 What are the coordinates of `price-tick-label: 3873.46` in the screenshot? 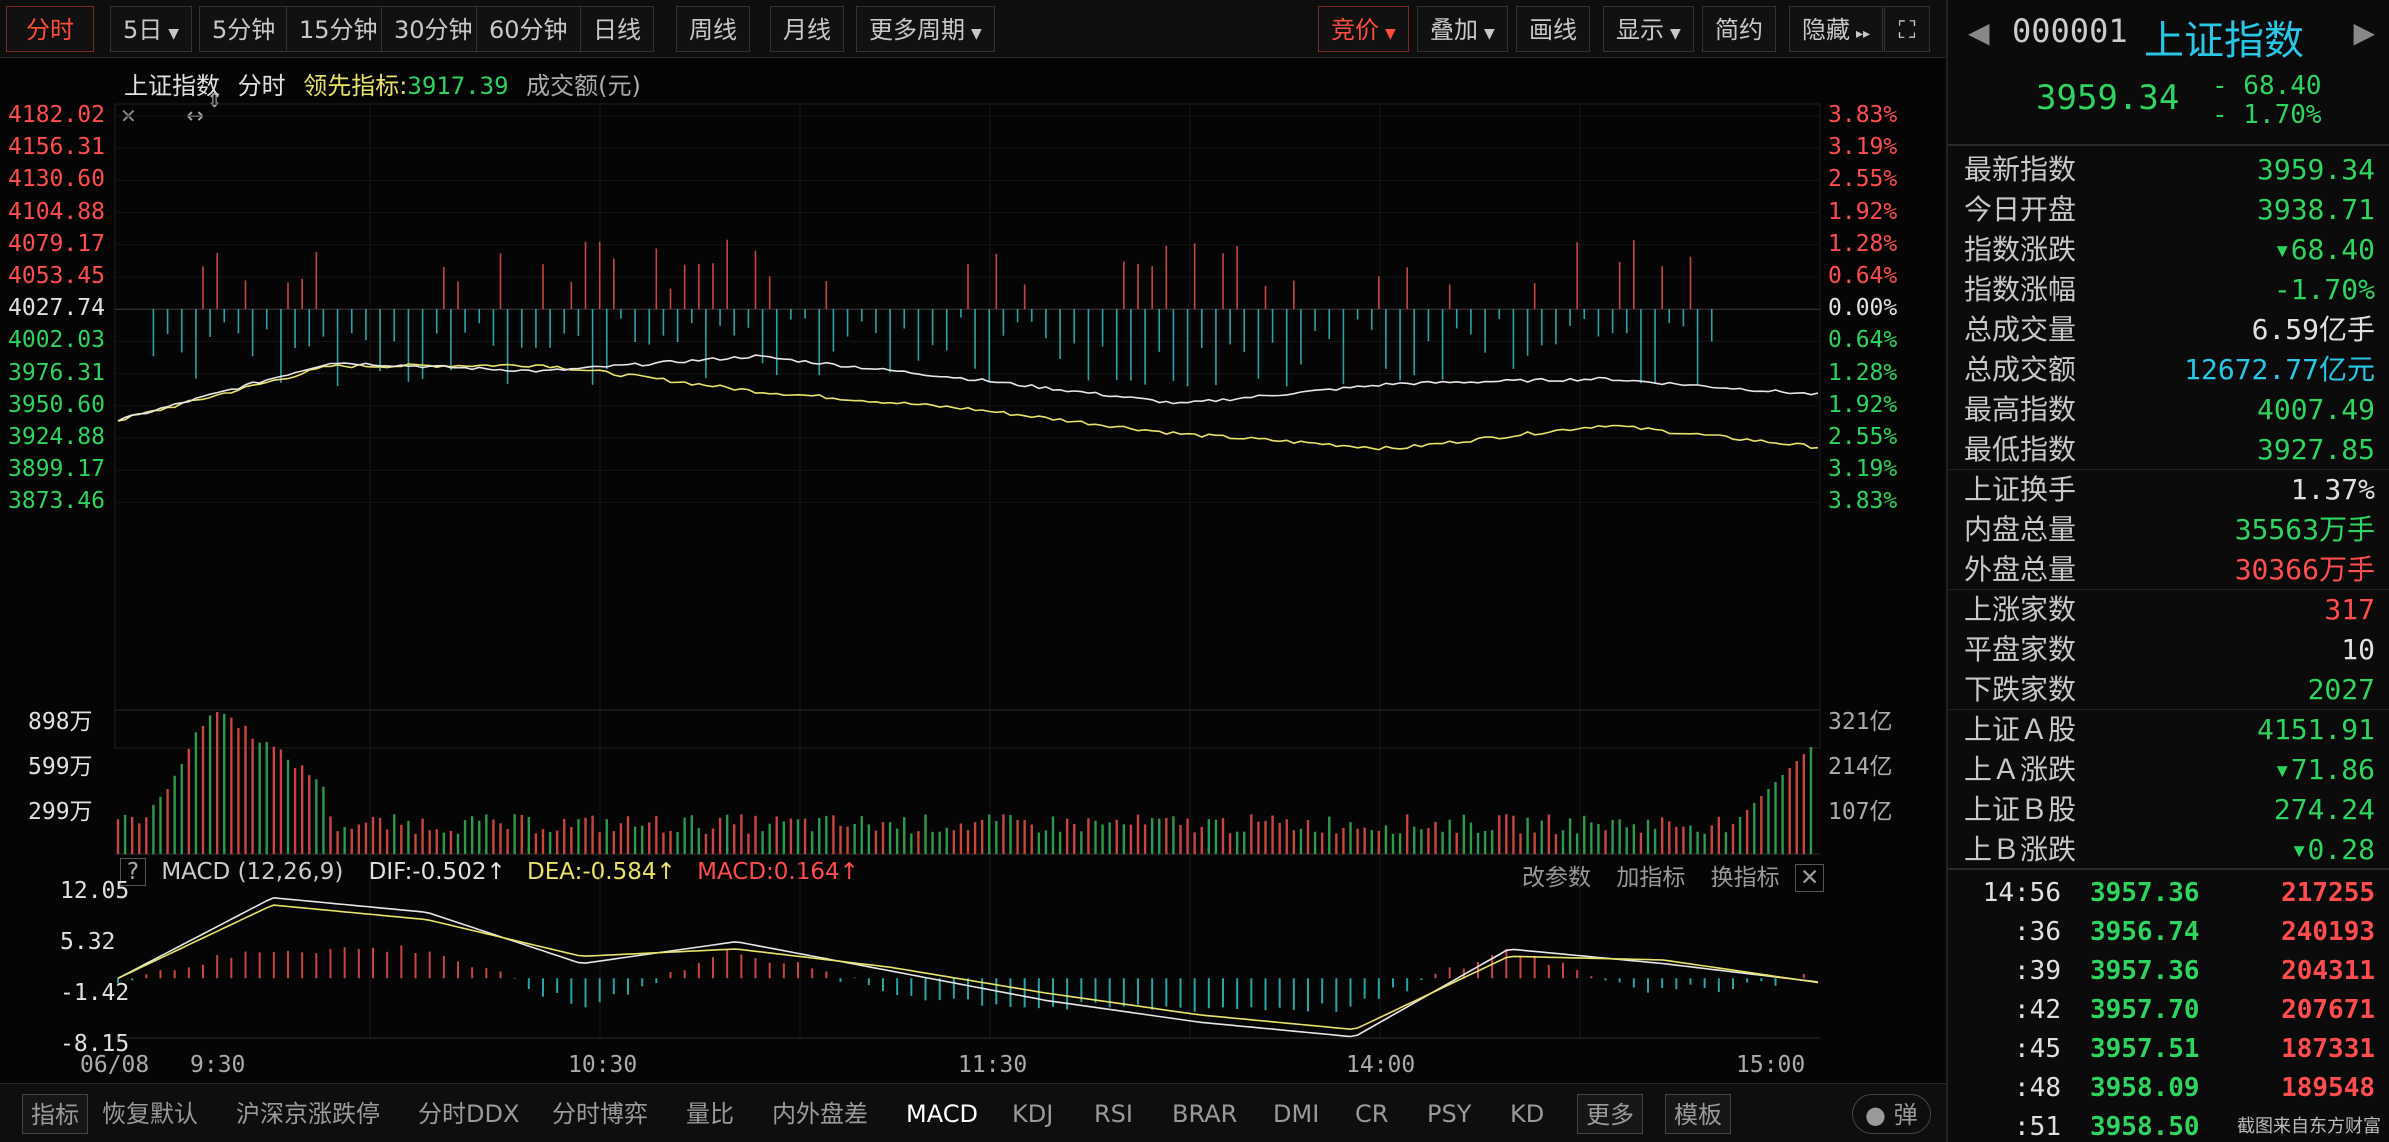 It's located at (56, 501).